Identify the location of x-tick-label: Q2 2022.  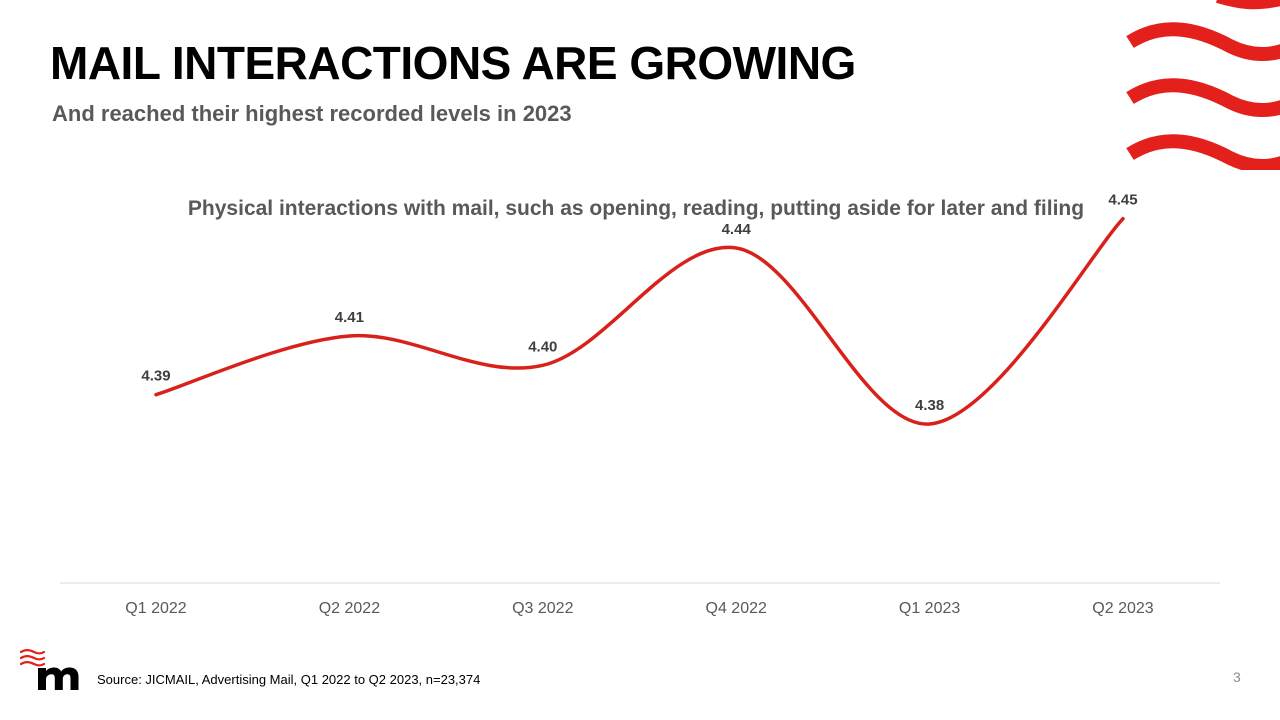
(349, 608).